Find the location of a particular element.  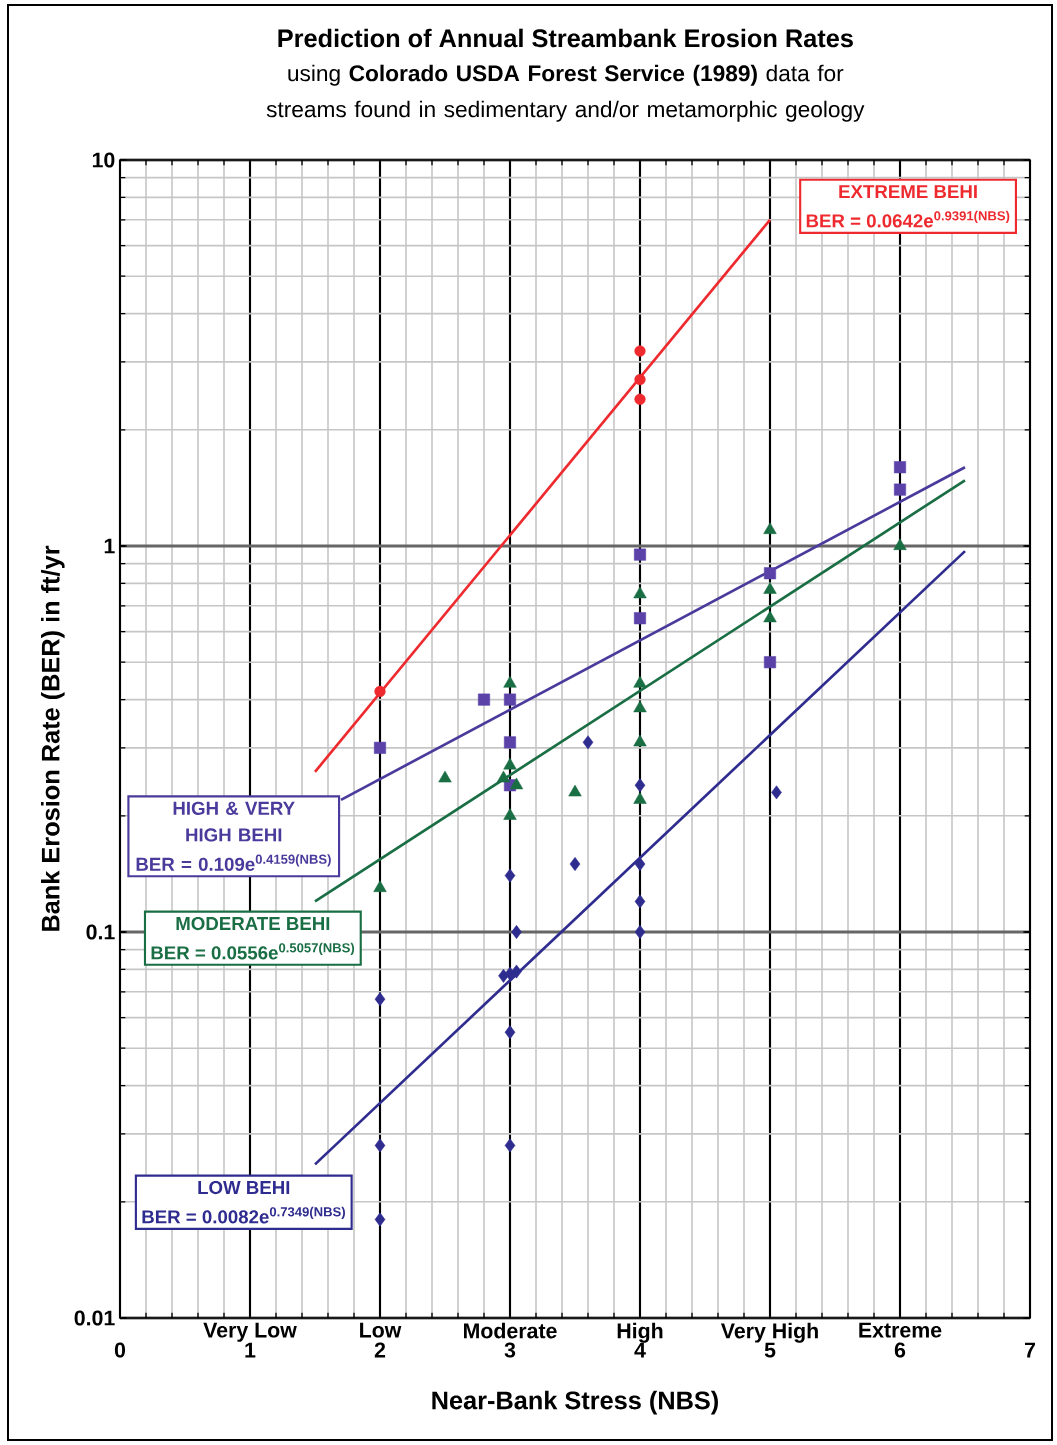

x-tick-label: 1 is located at coordinates (250, 1350).